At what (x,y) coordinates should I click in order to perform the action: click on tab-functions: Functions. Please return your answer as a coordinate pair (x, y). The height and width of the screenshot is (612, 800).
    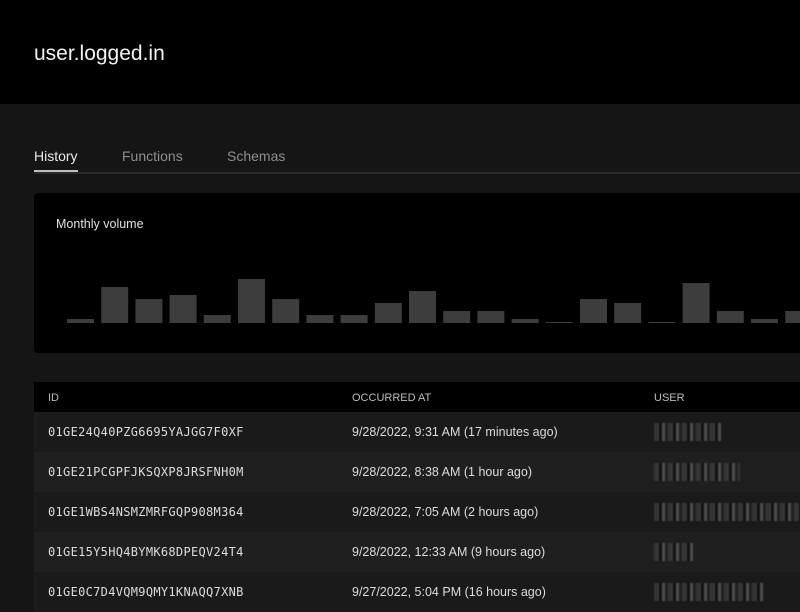
    Looking at the image, I should click on (152, 156).